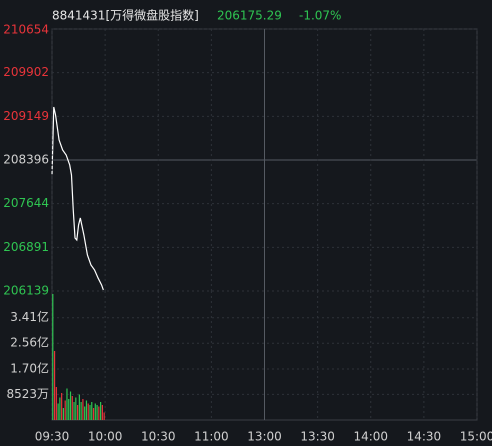 Image resolution: width=492 pixels, height=446 pixels. I want to click on y-tick-label: 206139, so click(26, 291).